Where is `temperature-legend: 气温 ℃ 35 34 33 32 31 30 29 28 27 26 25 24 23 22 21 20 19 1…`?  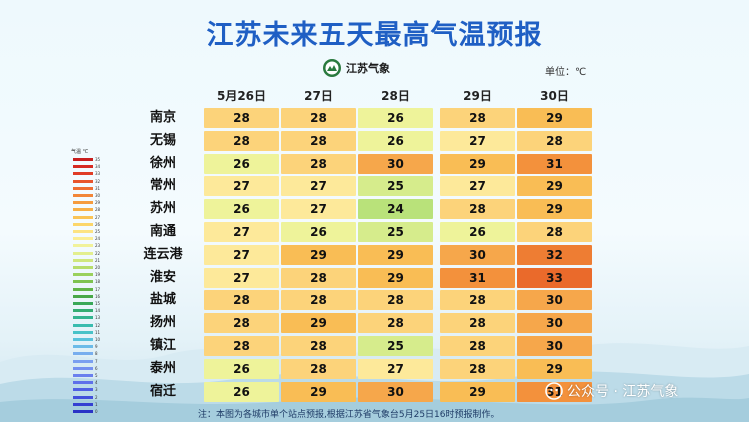
temperature-legend: 气温 ℃ 35 34 33 32 31 30 29 28 27 26 25 24 23 22 21 20 19 1… is located at coordinates (88, 283).